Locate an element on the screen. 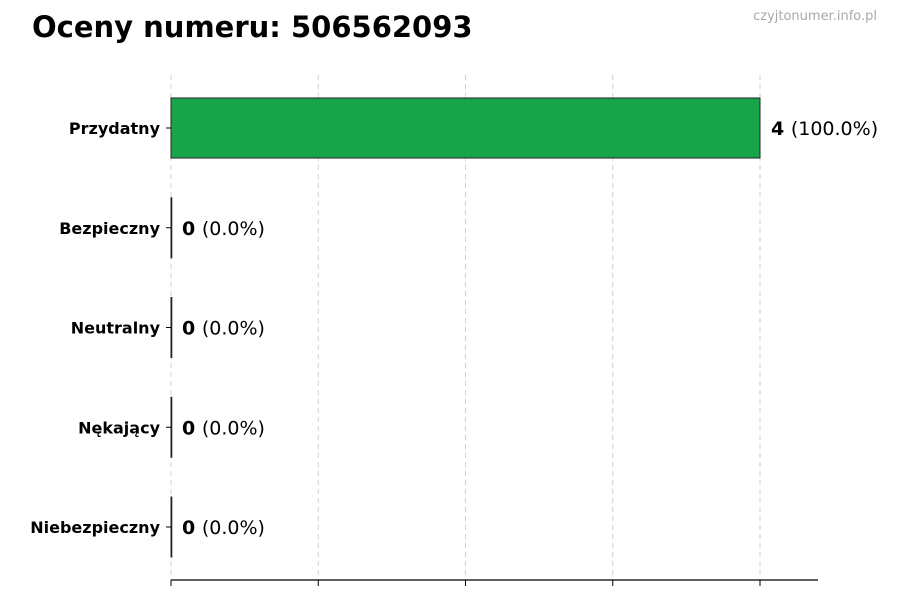 The width and height of the screenshot is (900, 600). percent-label: (100.0%) is located at coordinates (834, 129).